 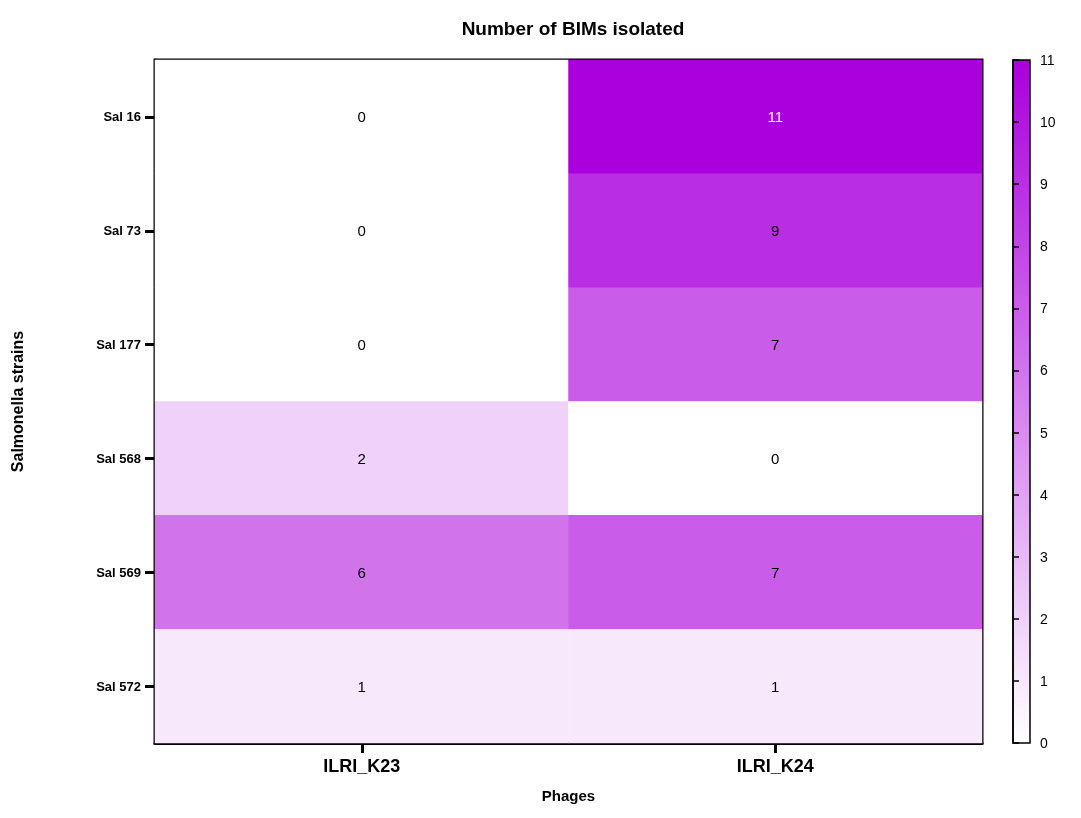 I want to click on x-tick-label: ILRI_K23, so click(x=362, y=766).